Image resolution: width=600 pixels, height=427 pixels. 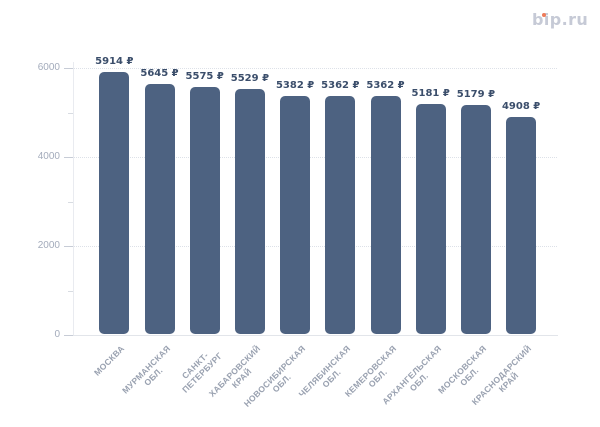 I want to click on bar-value-label: 4908 ₽, so click(x=521, y=106).